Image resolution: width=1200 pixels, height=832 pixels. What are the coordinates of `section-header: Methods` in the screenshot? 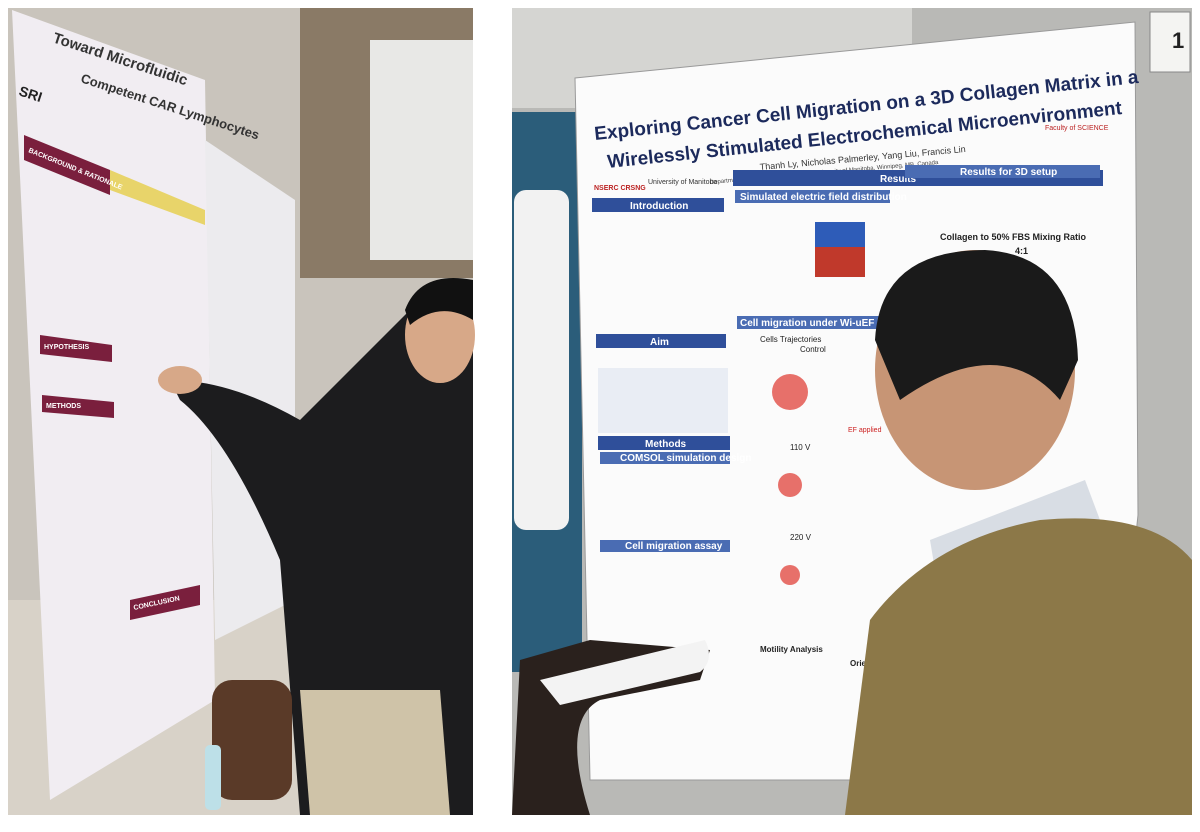 It's located at (666, 444).